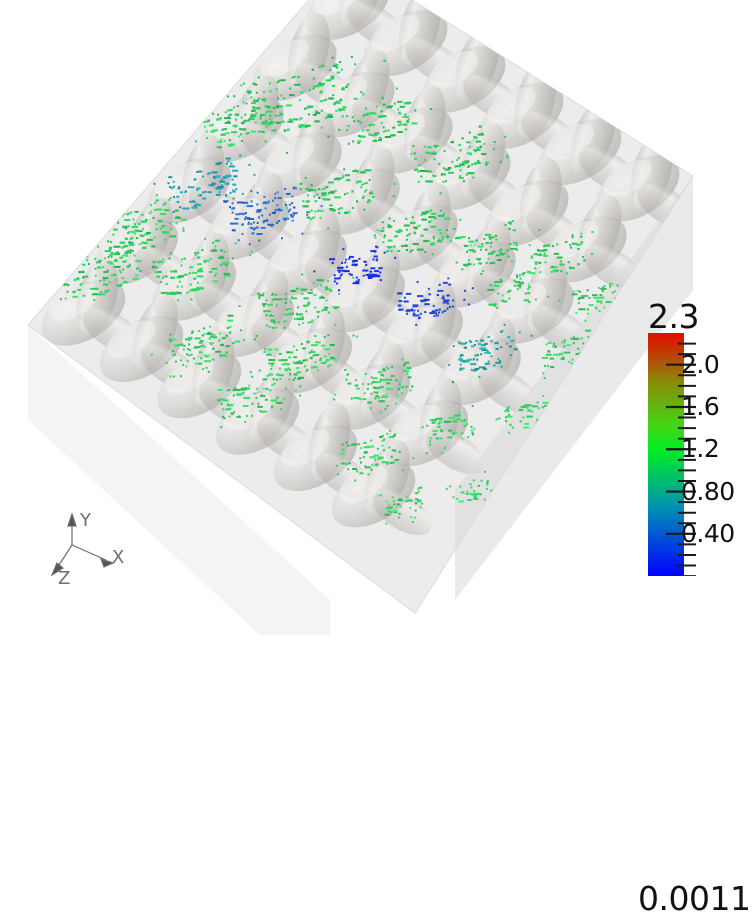  I want to click on particle-cluster, so click(273, 216).